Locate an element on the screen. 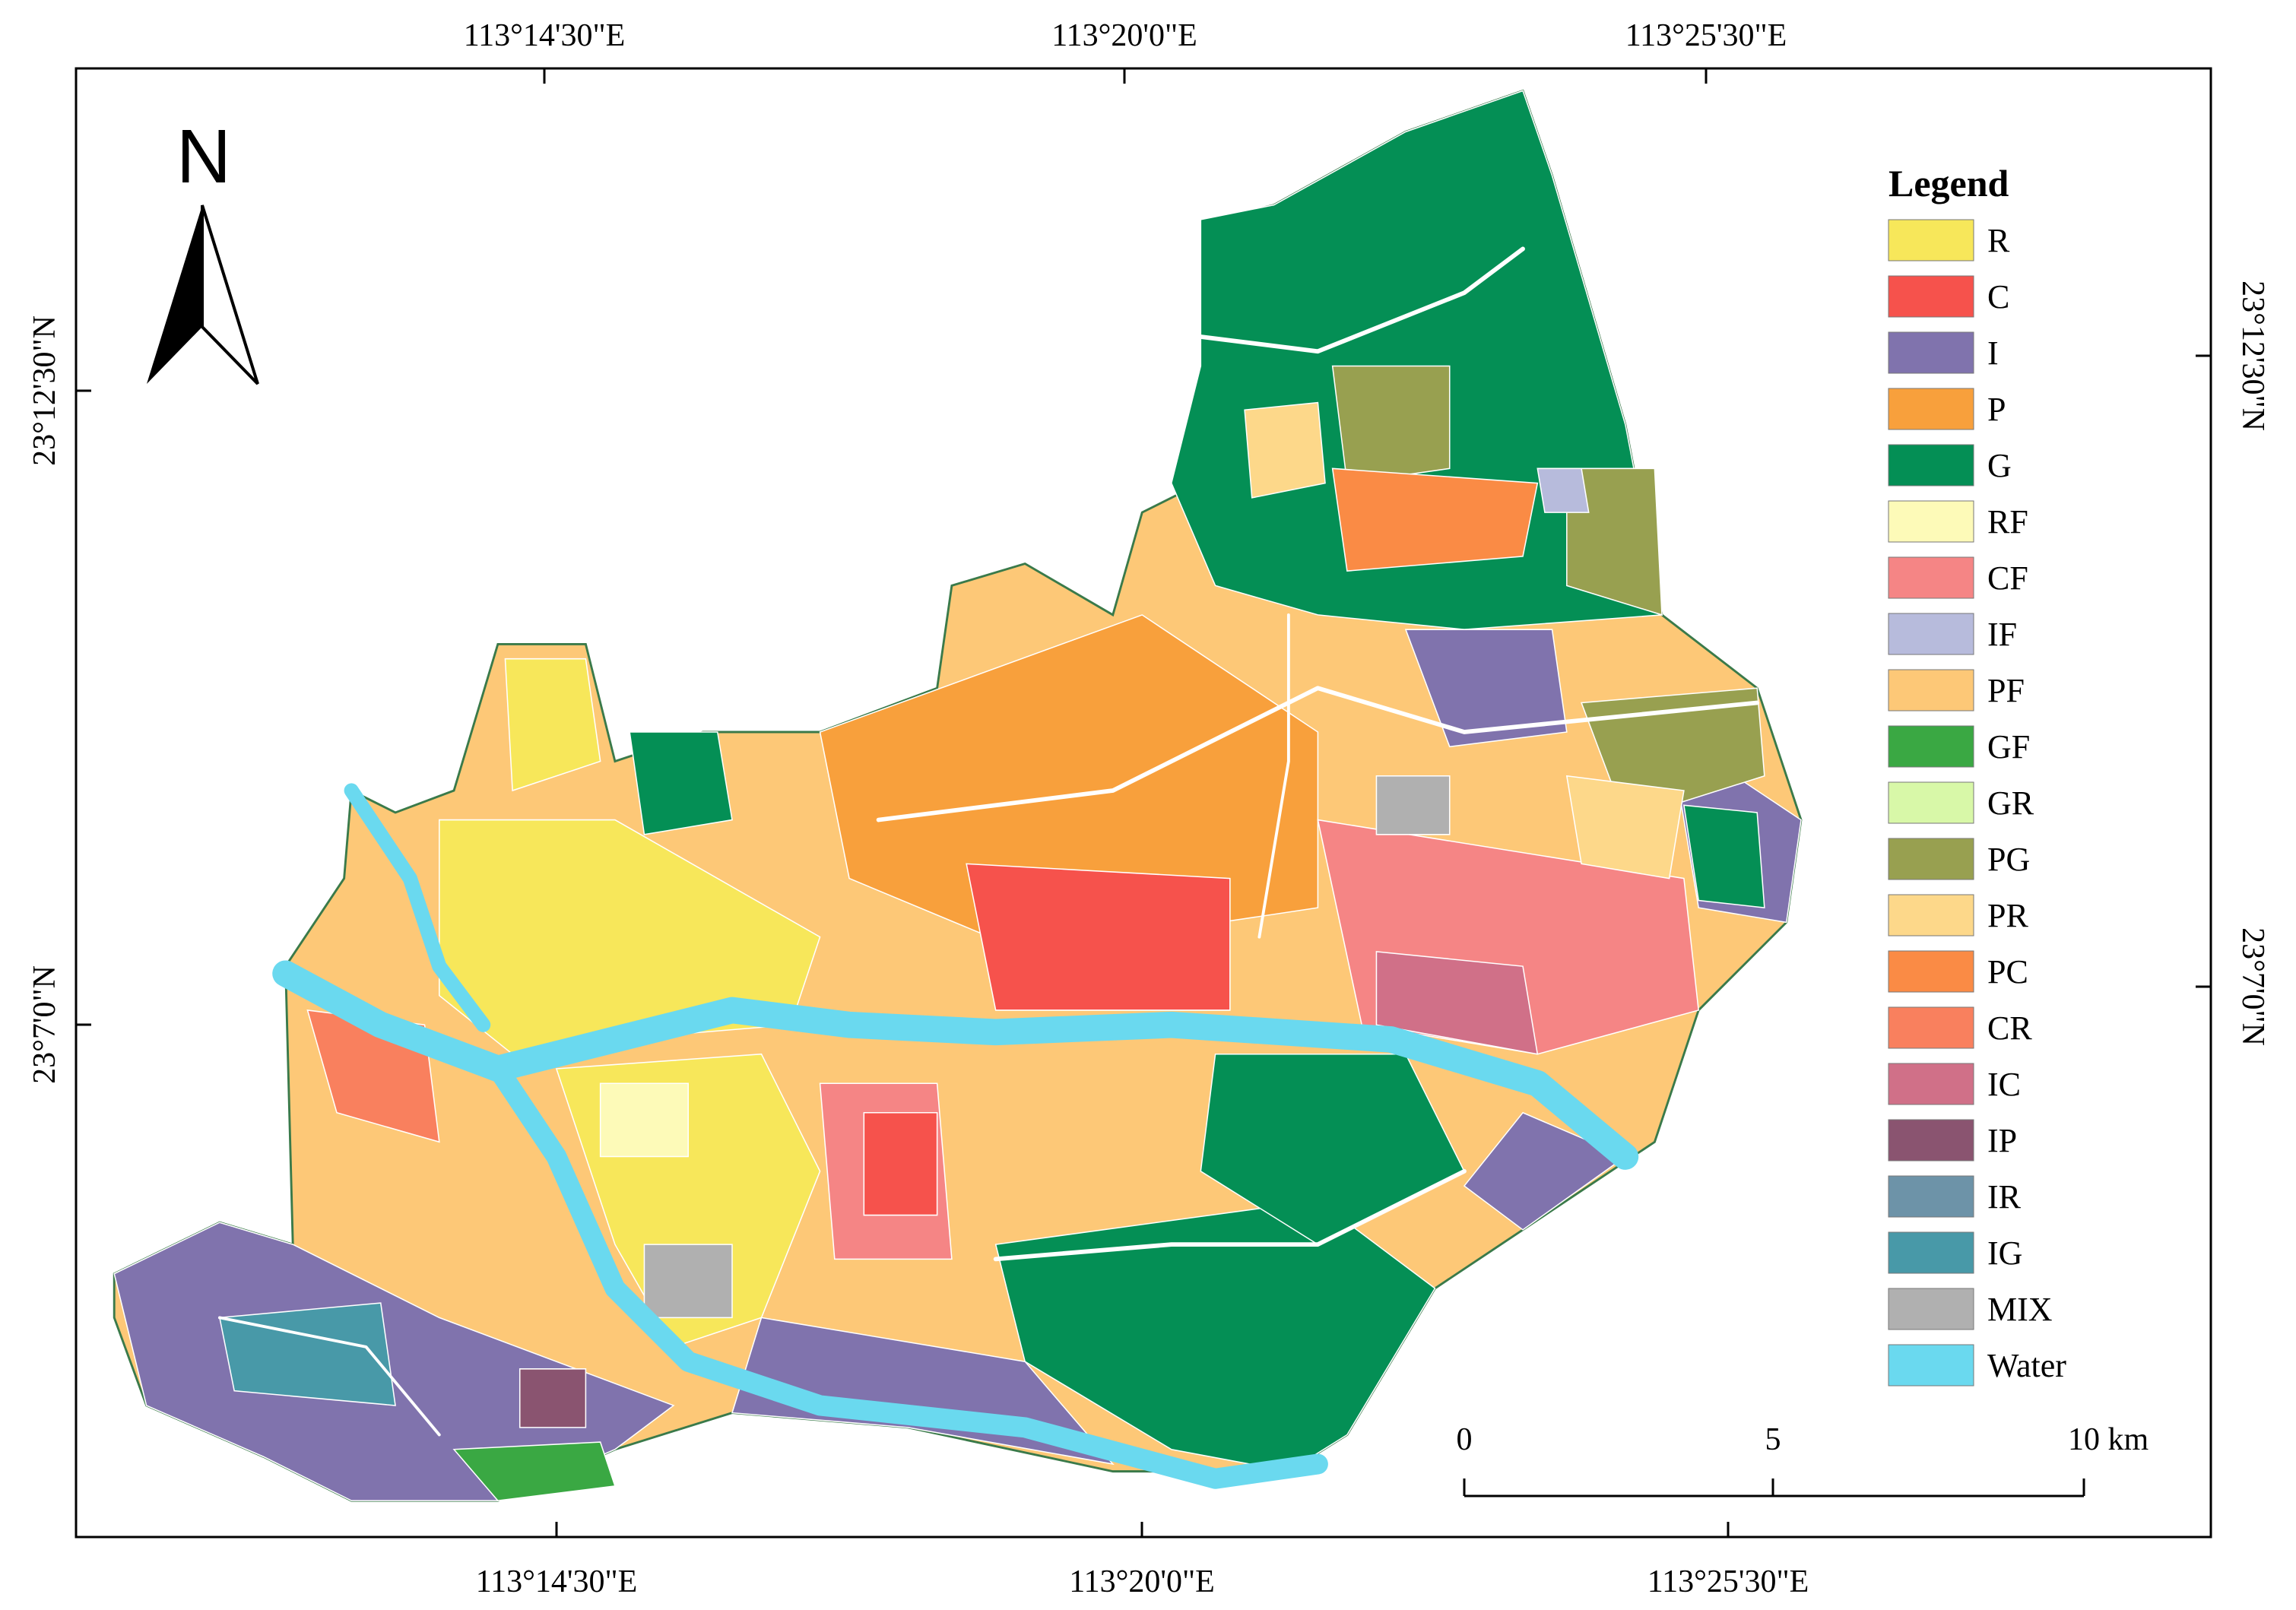 The width and height of the screenshot is (2296, 1610). north-arrow-left is located at coordinates (174, 294).